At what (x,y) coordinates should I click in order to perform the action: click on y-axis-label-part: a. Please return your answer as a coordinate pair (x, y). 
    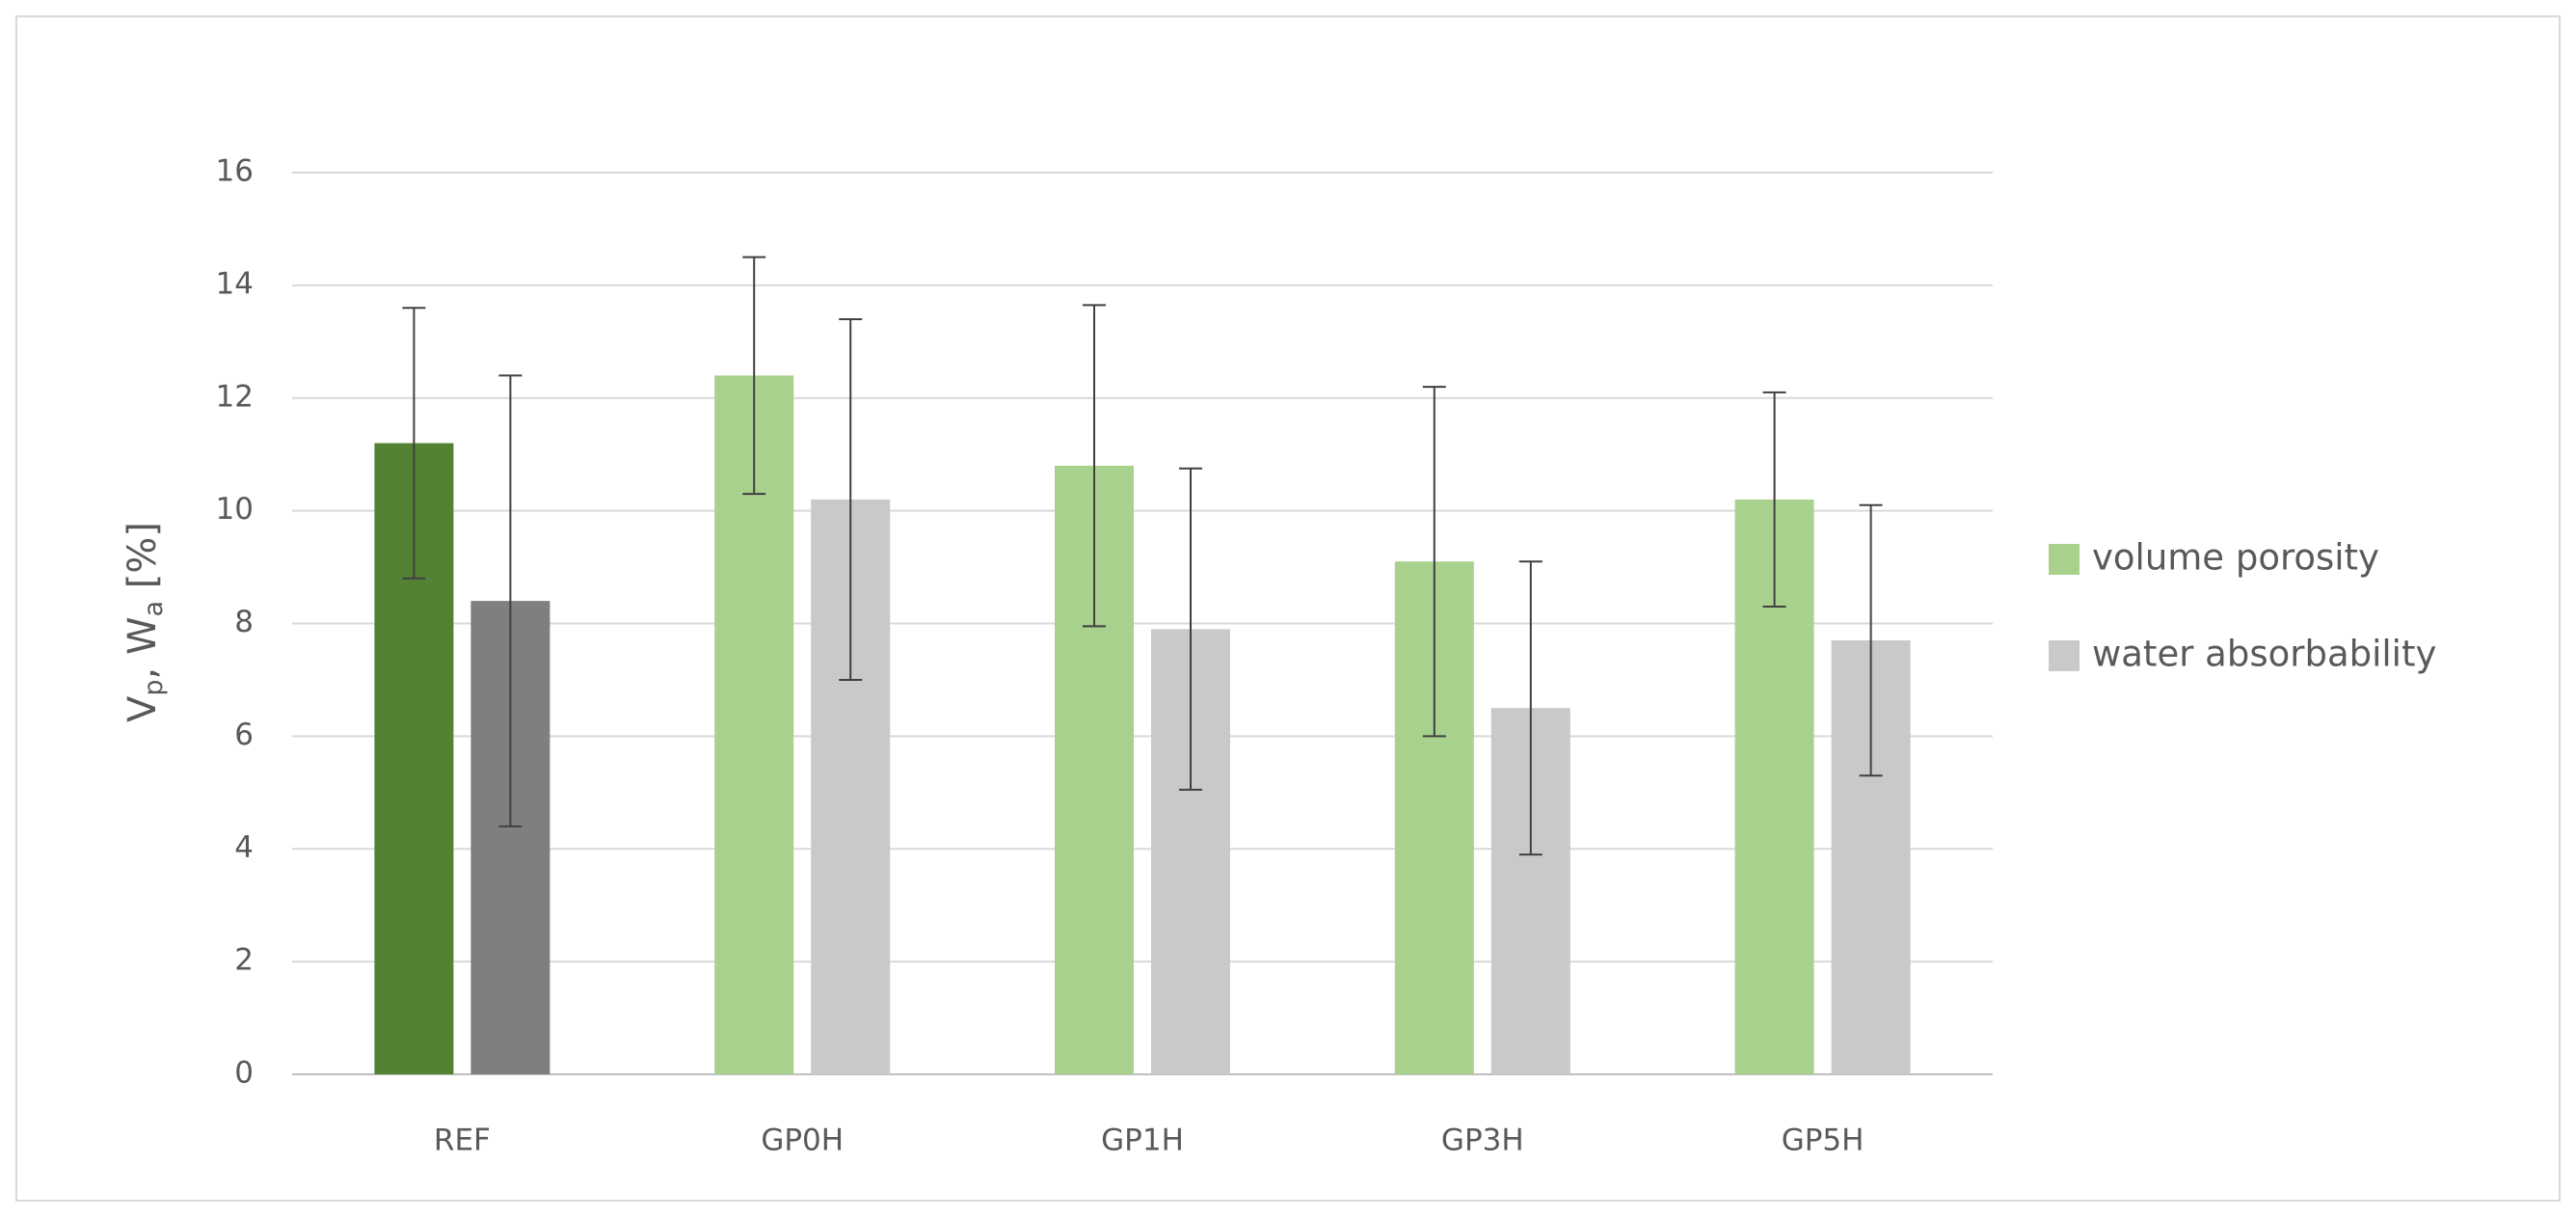
    Looking at the image, I should click on (154, 609).